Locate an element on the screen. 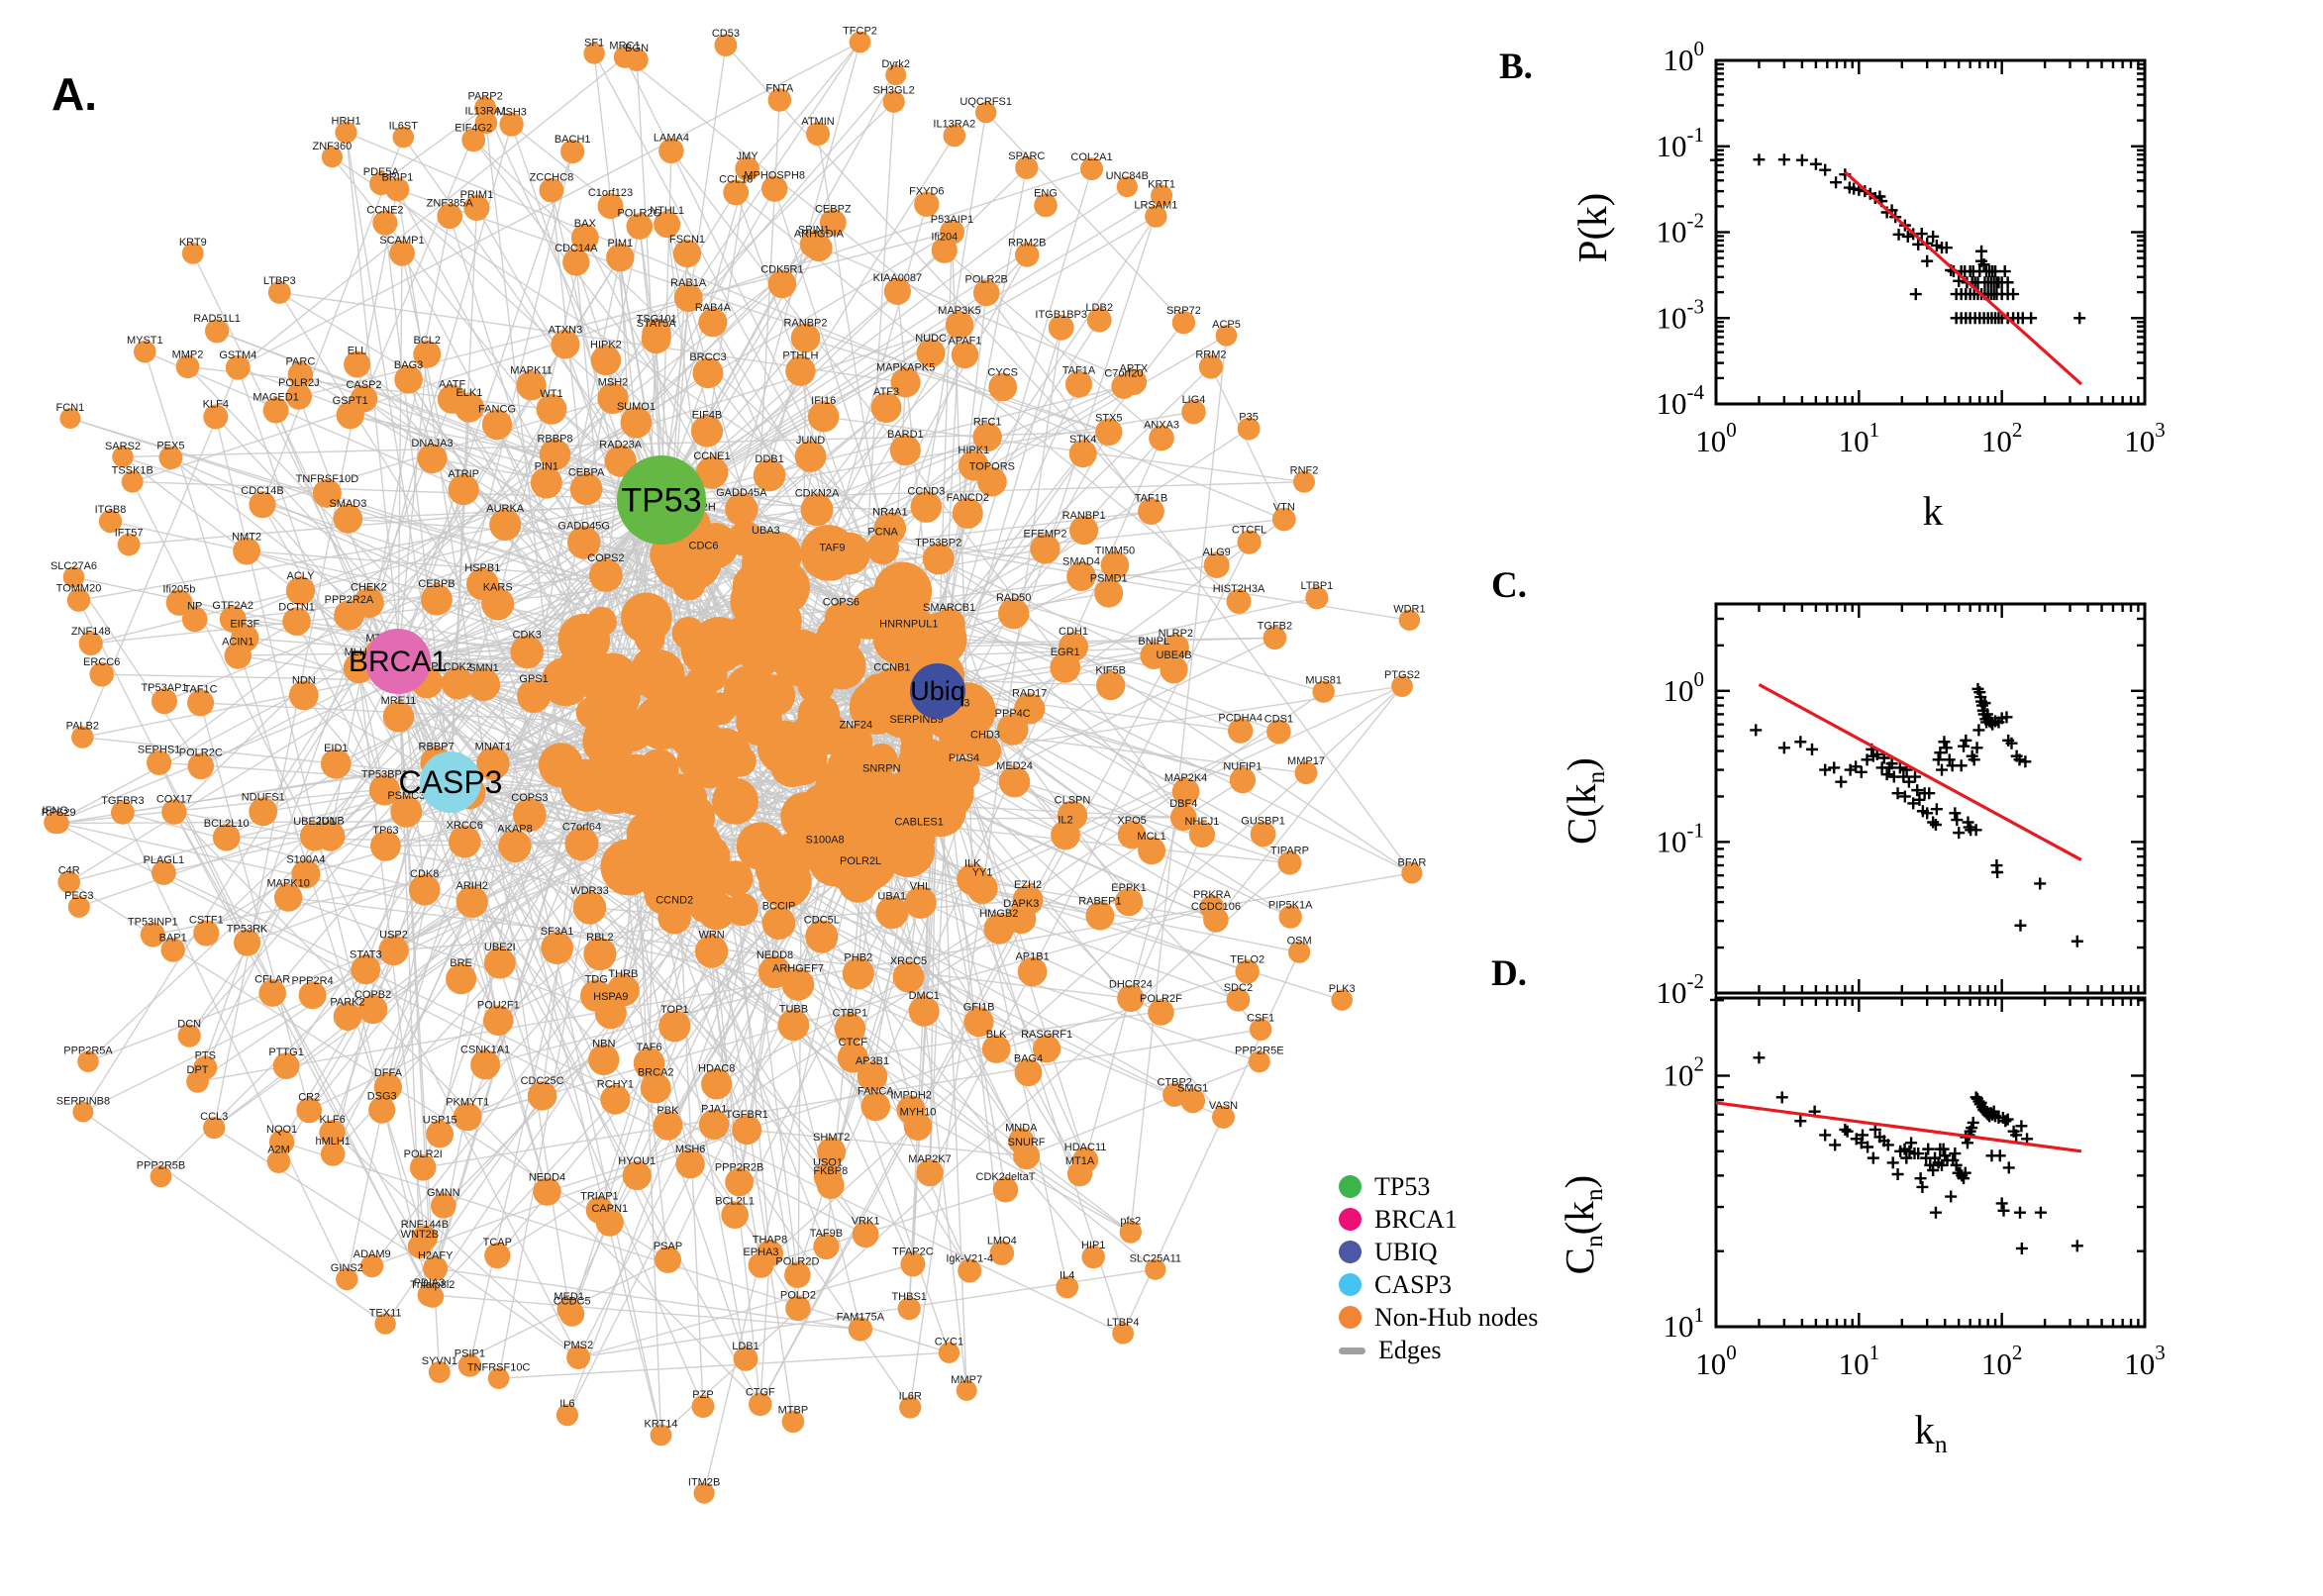 This screenshot has height=1596, width=2323. network-node-label: BRCC3 is located at coordinates (707, 357).